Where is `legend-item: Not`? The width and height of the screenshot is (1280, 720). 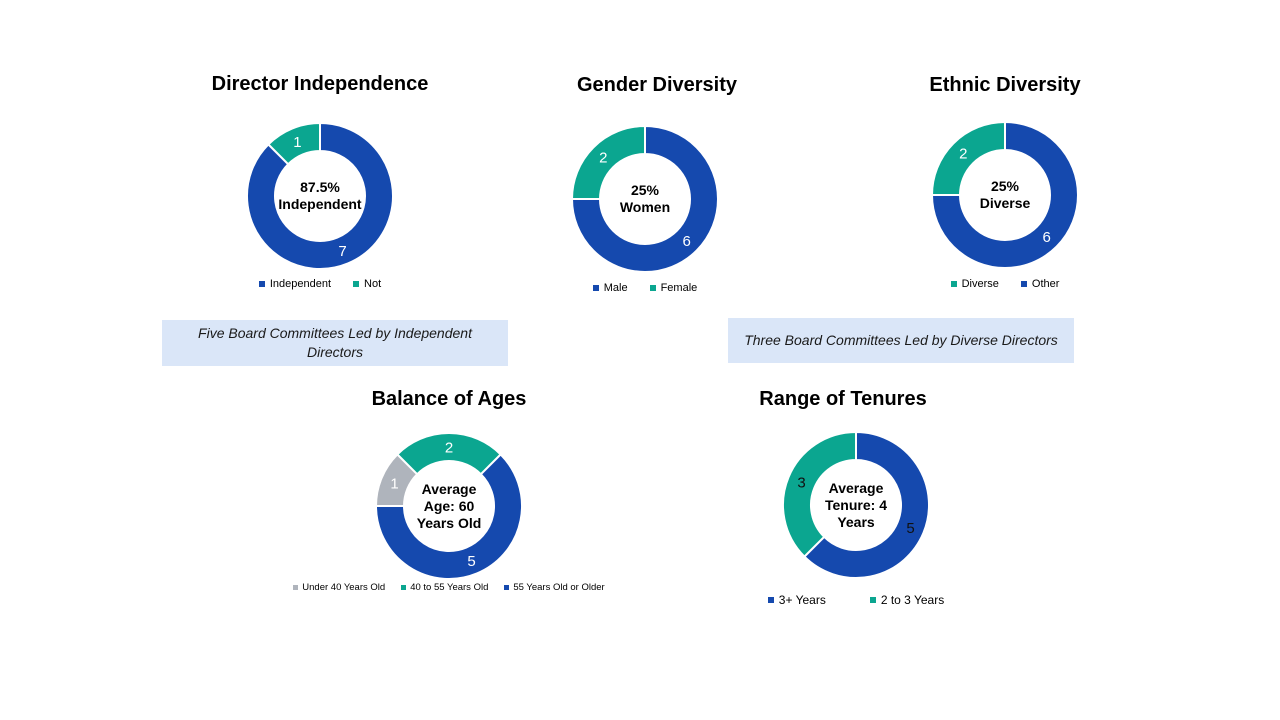
legend-item: Not is located at coordinates (367, 284).